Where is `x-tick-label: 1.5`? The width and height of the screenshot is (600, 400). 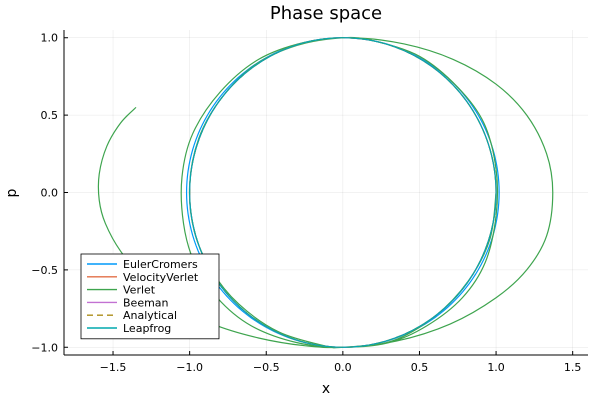 x-tick-label: 1.5 is located at coordinates (573, 367).